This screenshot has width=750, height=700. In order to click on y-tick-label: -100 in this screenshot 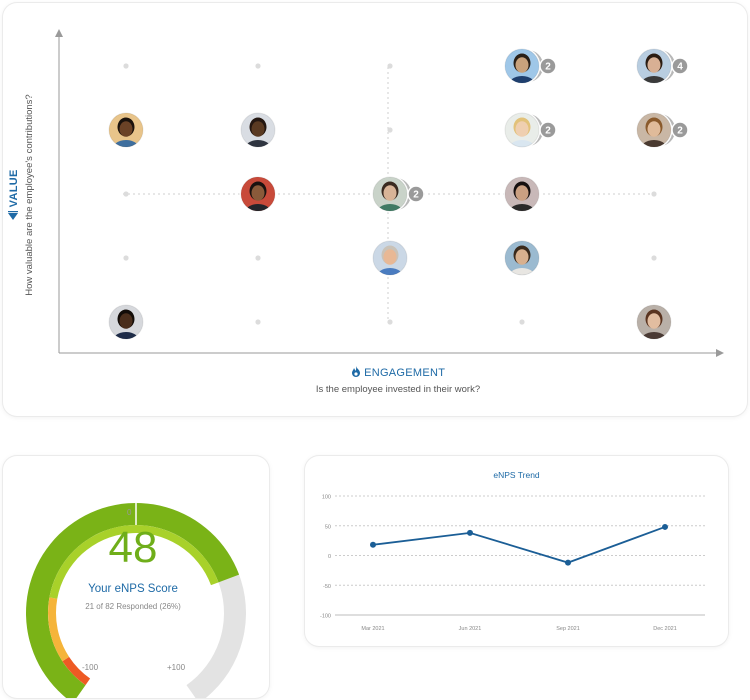, I will do `click(325, 617)`.